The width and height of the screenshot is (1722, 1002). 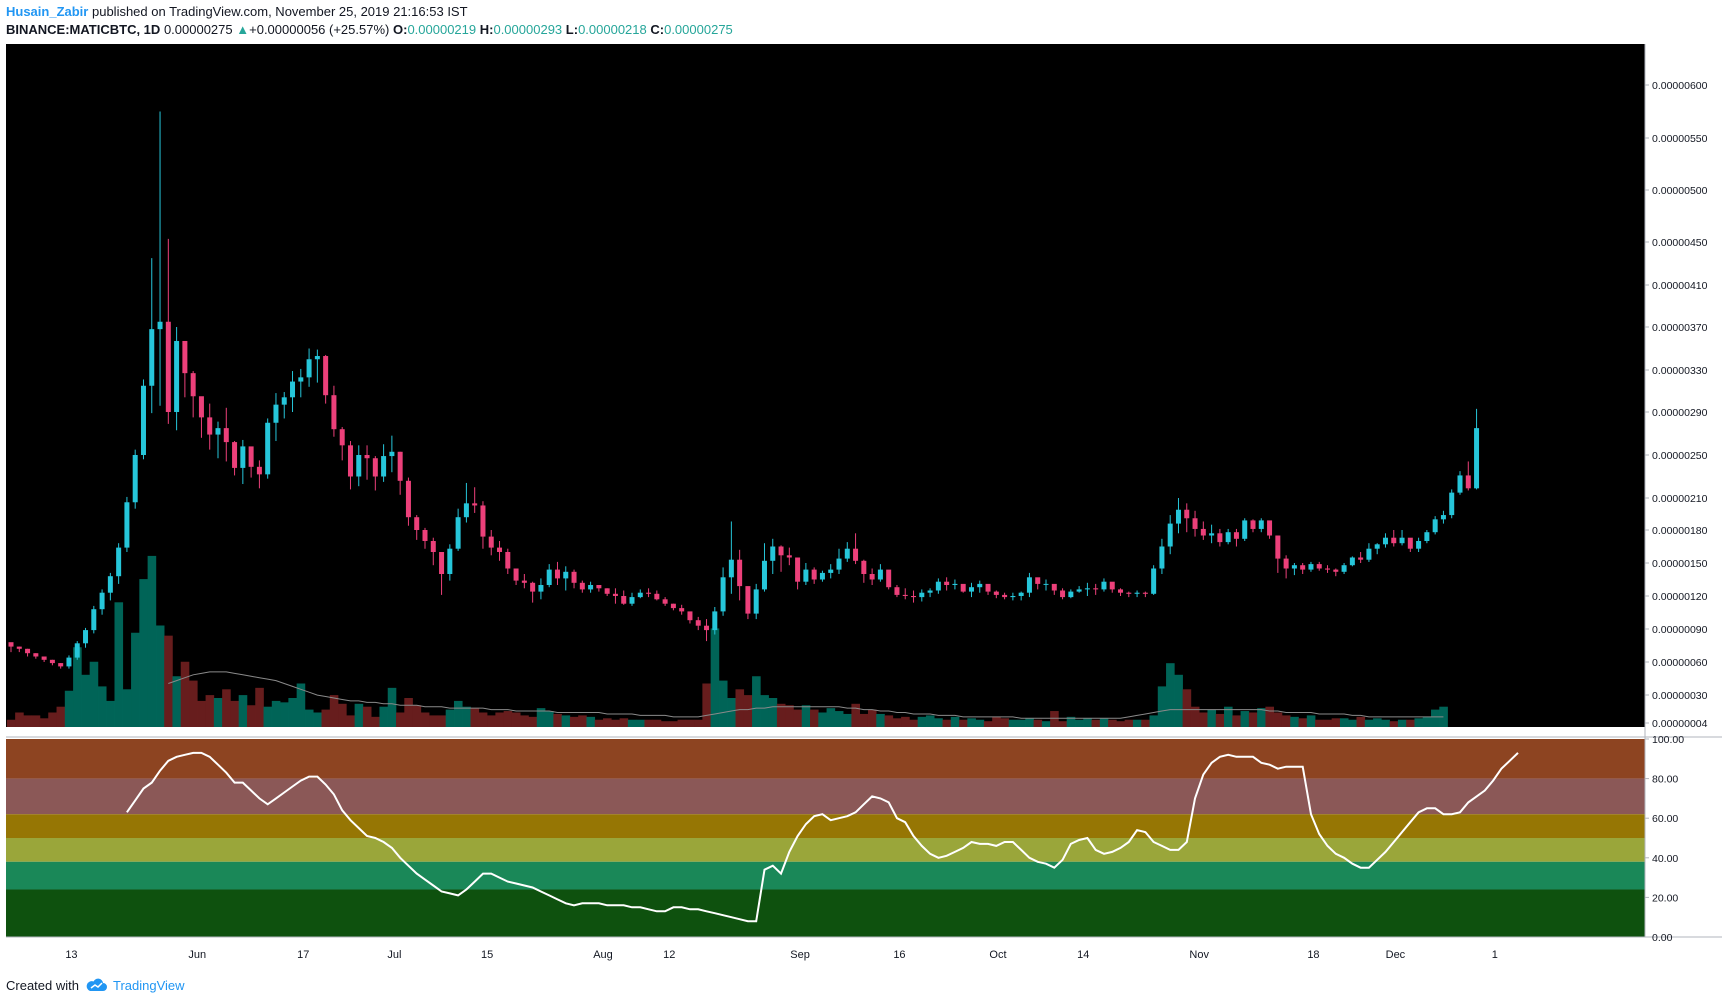 What do you see at coordinates (781, 955) in the screenshot?
I see `time-axis: 13 Jun 17 Jul 15 Aug 12 Sep 16 Oct 14 Nov 18 Dec 1` at bounding box center [781, 955].